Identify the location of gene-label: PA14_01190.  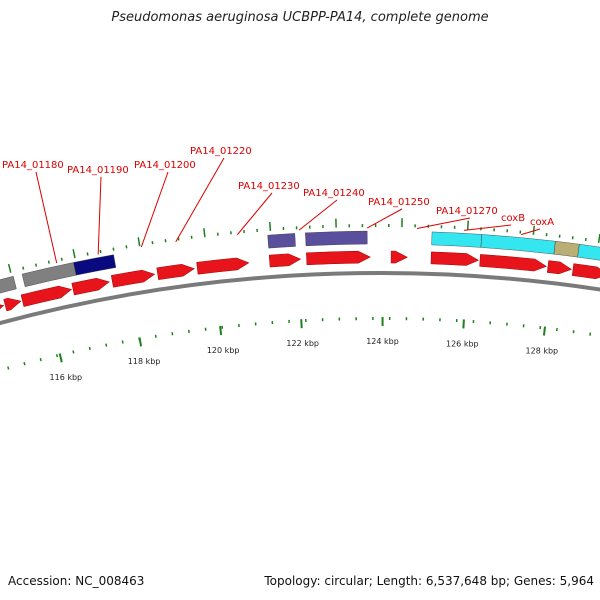
(98, 170).